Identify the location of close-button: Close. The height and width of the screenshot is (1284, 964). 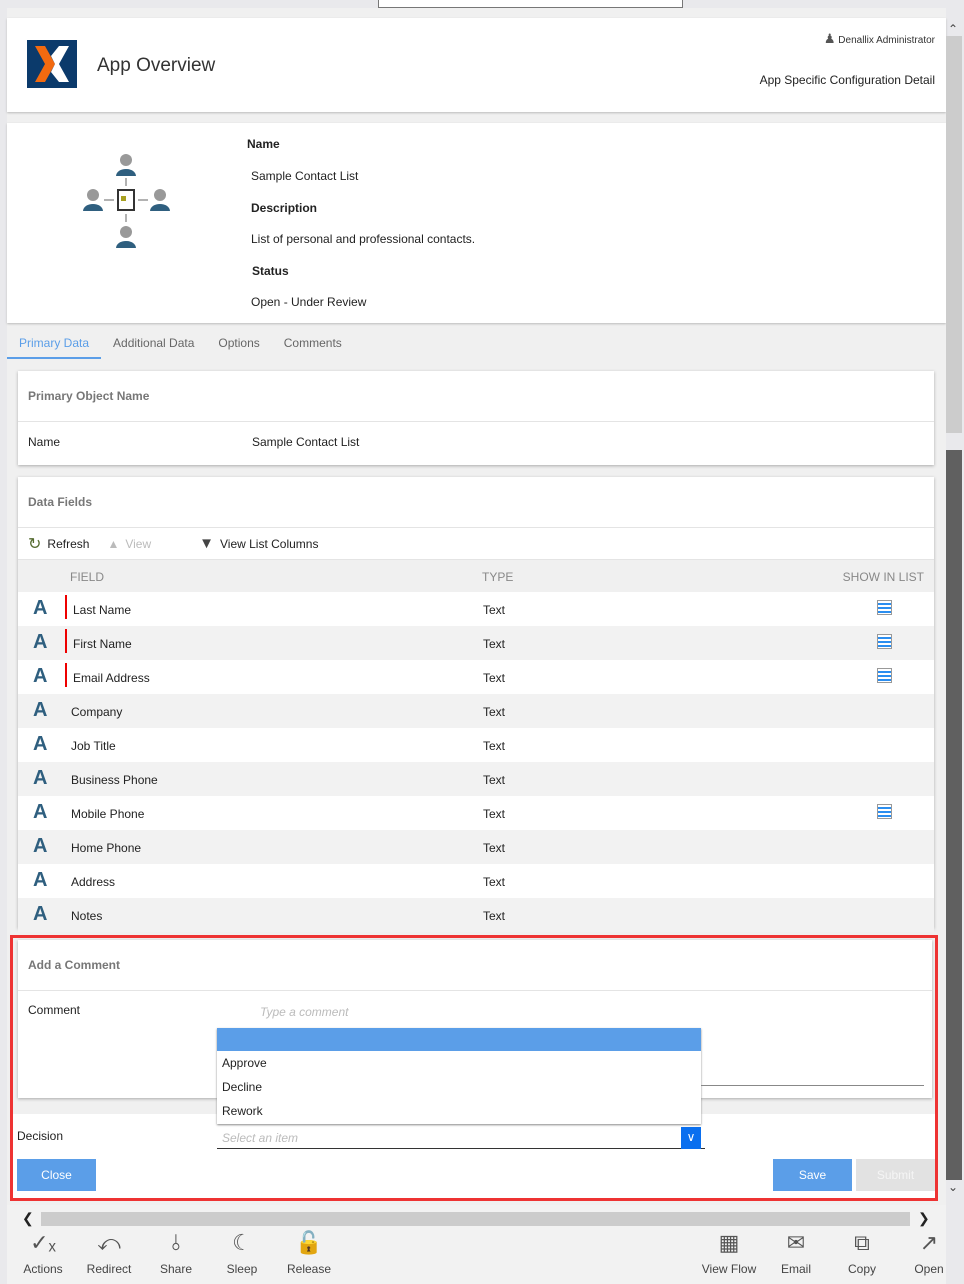
(56, 1175).